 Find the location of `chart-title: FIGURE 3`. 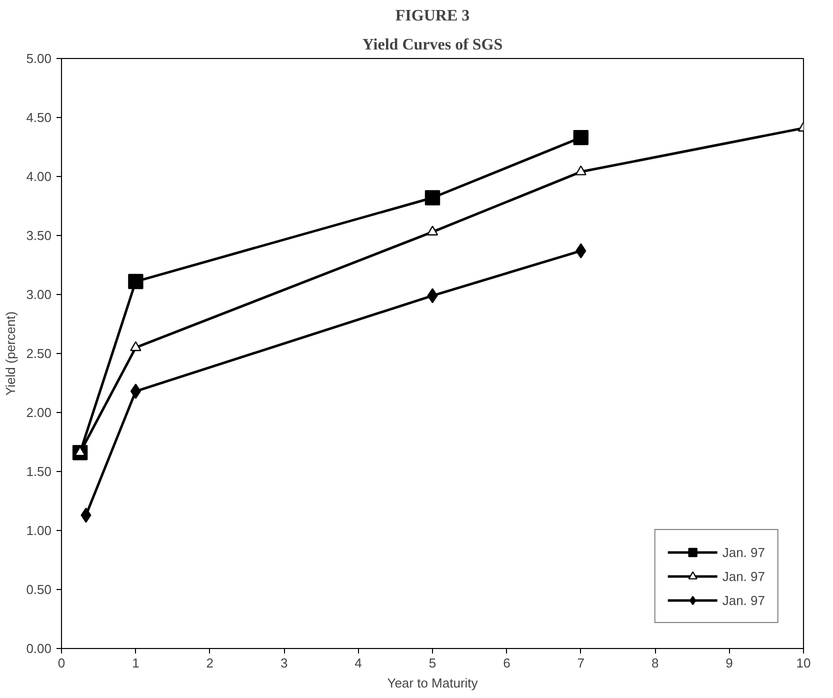

chart-title: FIGURE 3 is located at coordinates (432, 16).